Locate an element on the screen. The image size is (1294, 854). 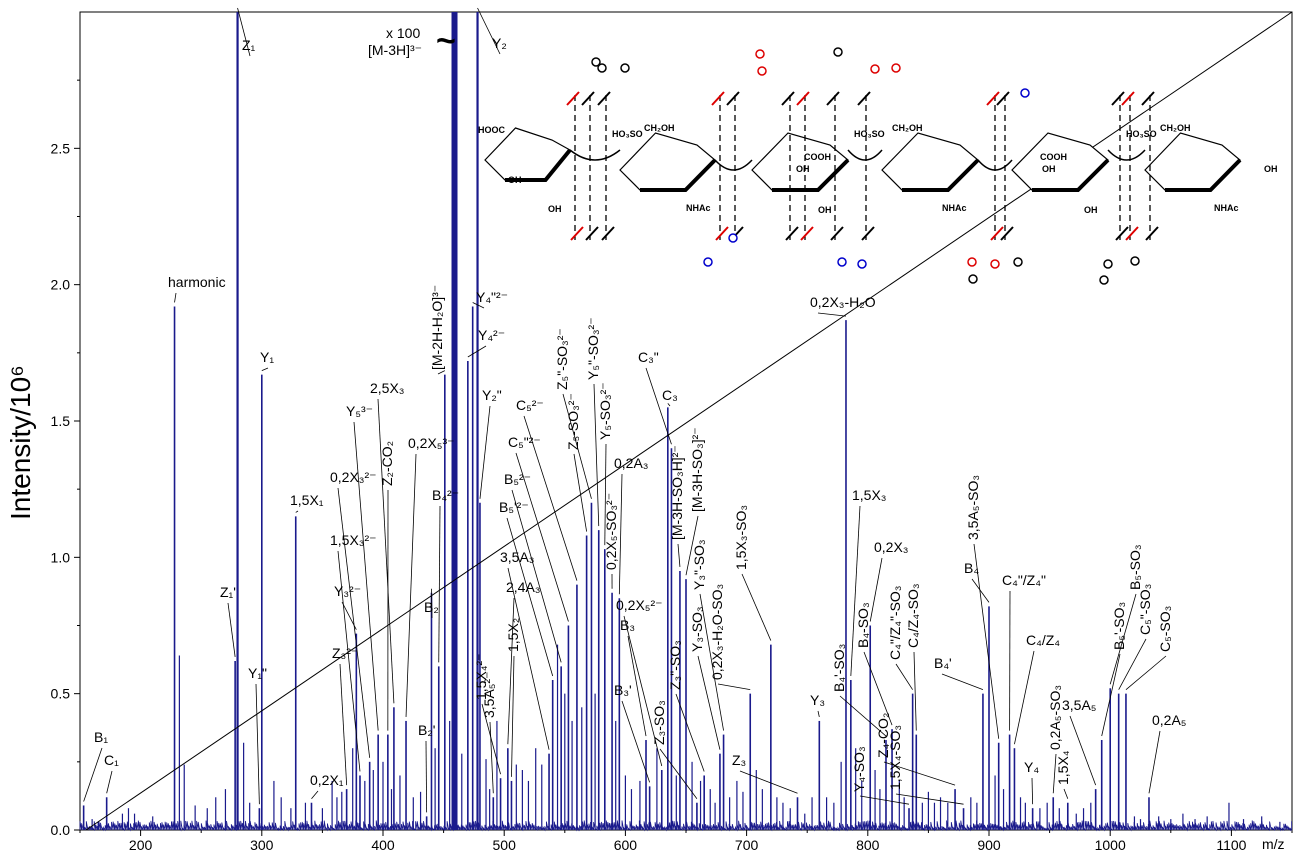
x-tick-label: 900 is located at coordinates (989, 845).